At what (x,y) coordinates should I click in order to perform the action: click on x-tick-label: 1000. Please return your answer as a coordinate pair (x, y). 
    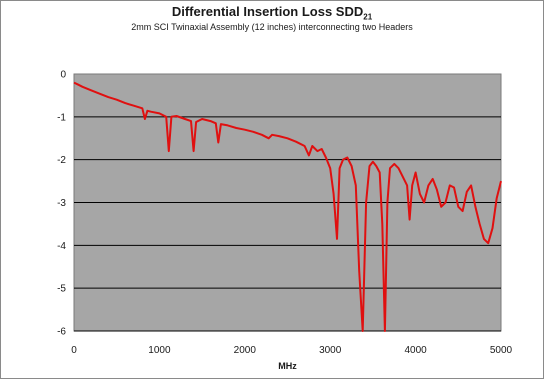
    Looking at the image, I should click on (159, 350).